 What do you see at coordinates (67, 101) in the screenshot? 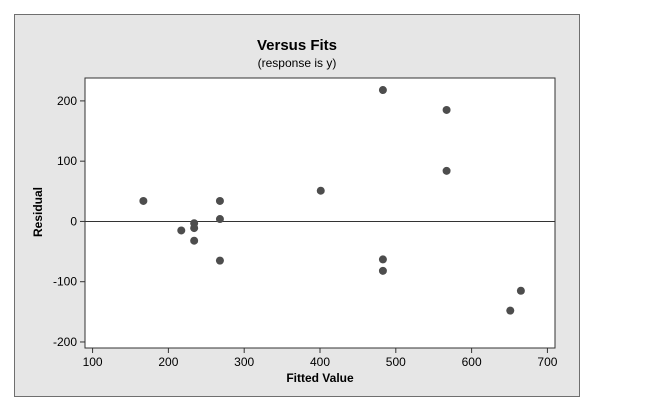
I see `y-tick-label: 200` at bounding box center [67, 101].